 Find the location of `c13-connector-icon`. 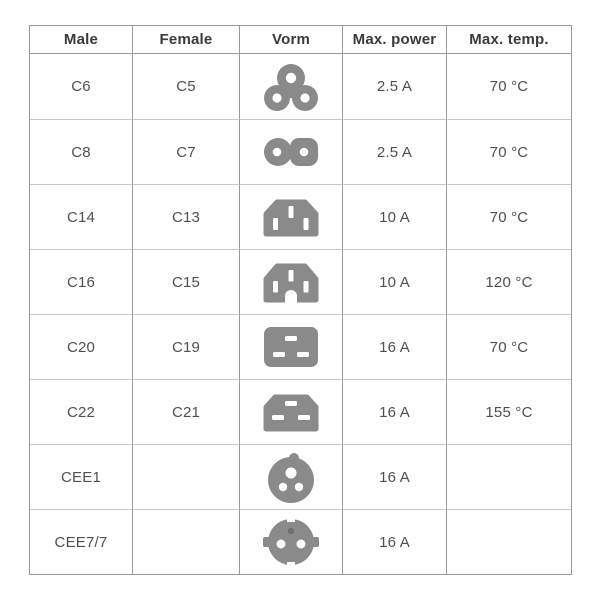

c13-connector-icon is located at coordinates (291, 217).